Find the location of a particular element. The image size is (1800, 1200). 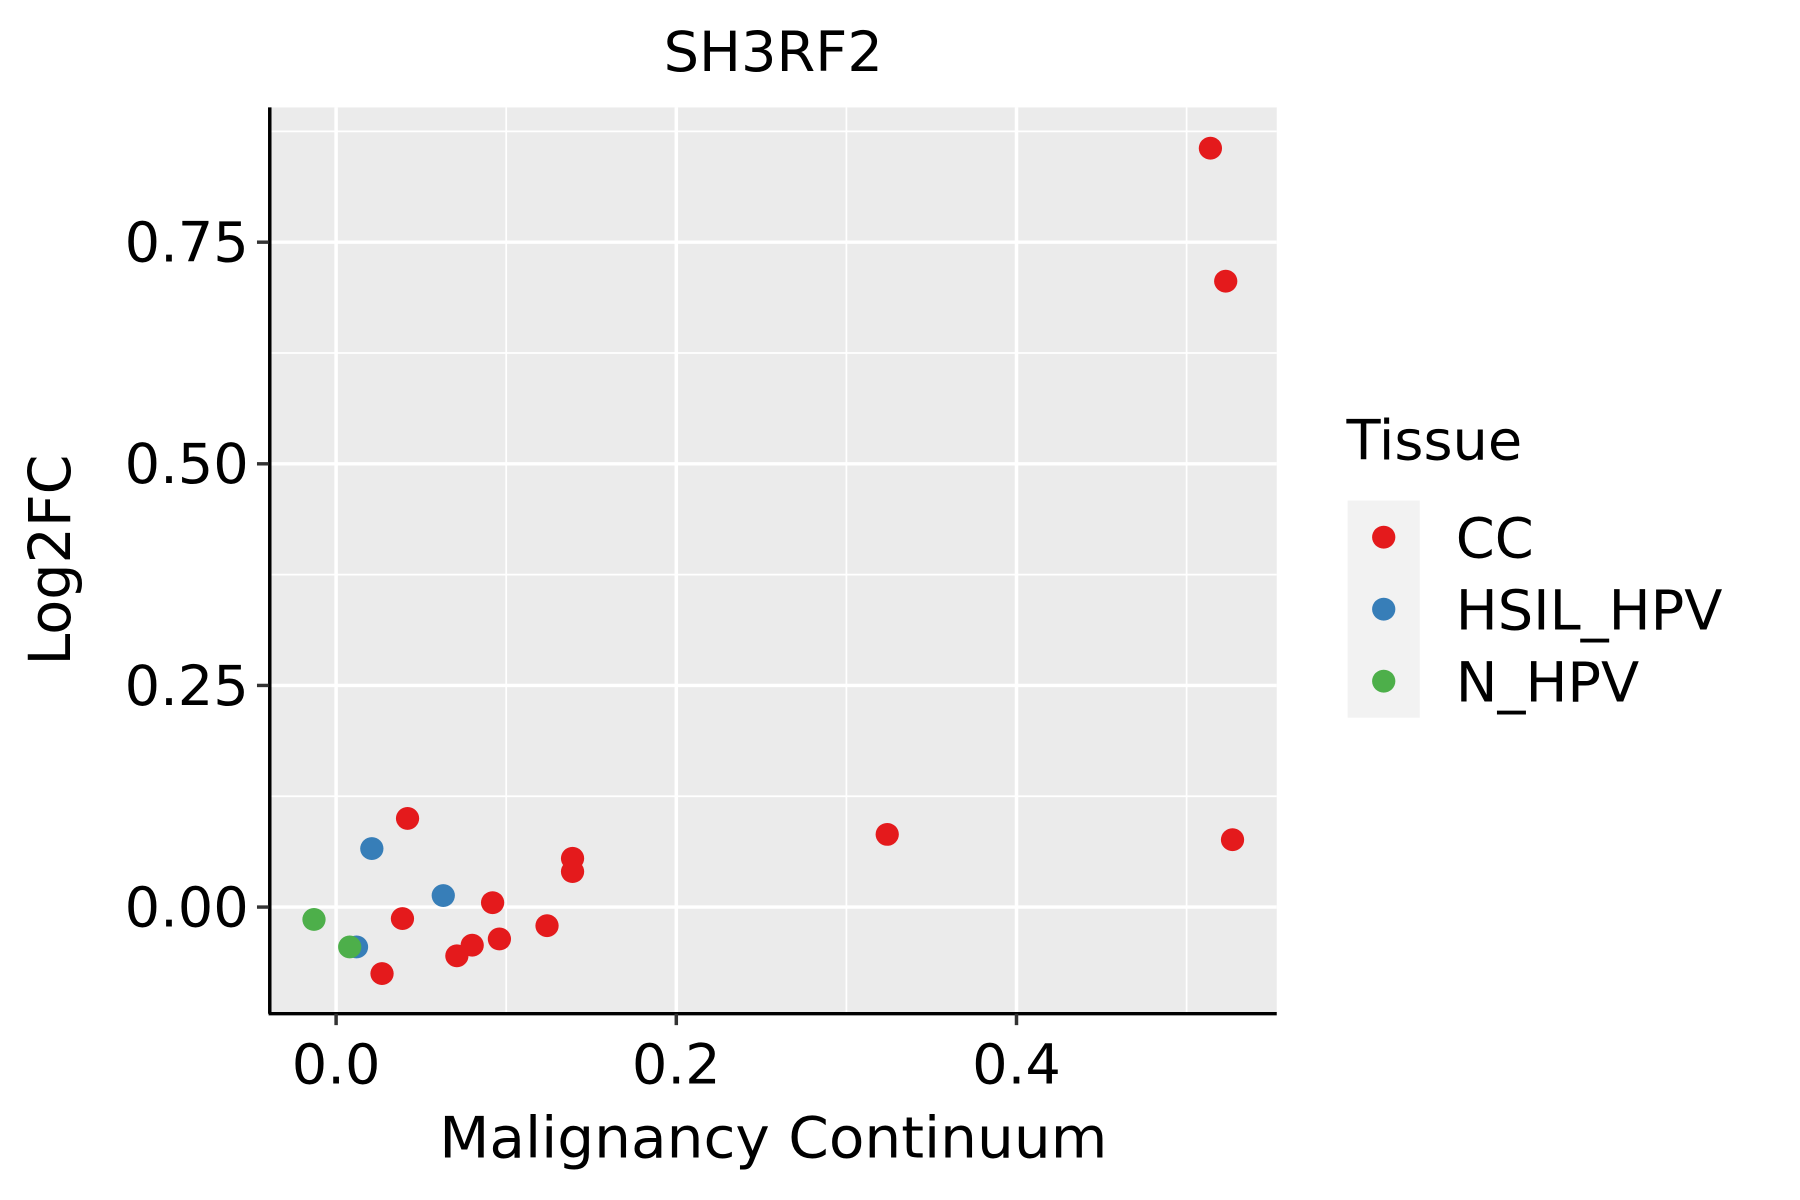

legend-key-hsil-hpv is located at coordinates (1384, 609).